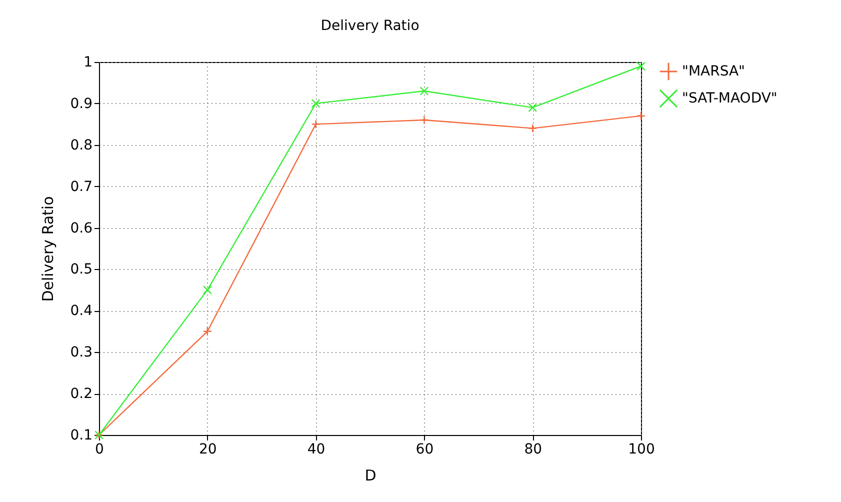 The width and height of the screenshot is (841, 502). What do you see at coordinates (370, 26) in the screenshot?
I see `chart-title: Delivery Ratio` at bounding box center [370, 26].